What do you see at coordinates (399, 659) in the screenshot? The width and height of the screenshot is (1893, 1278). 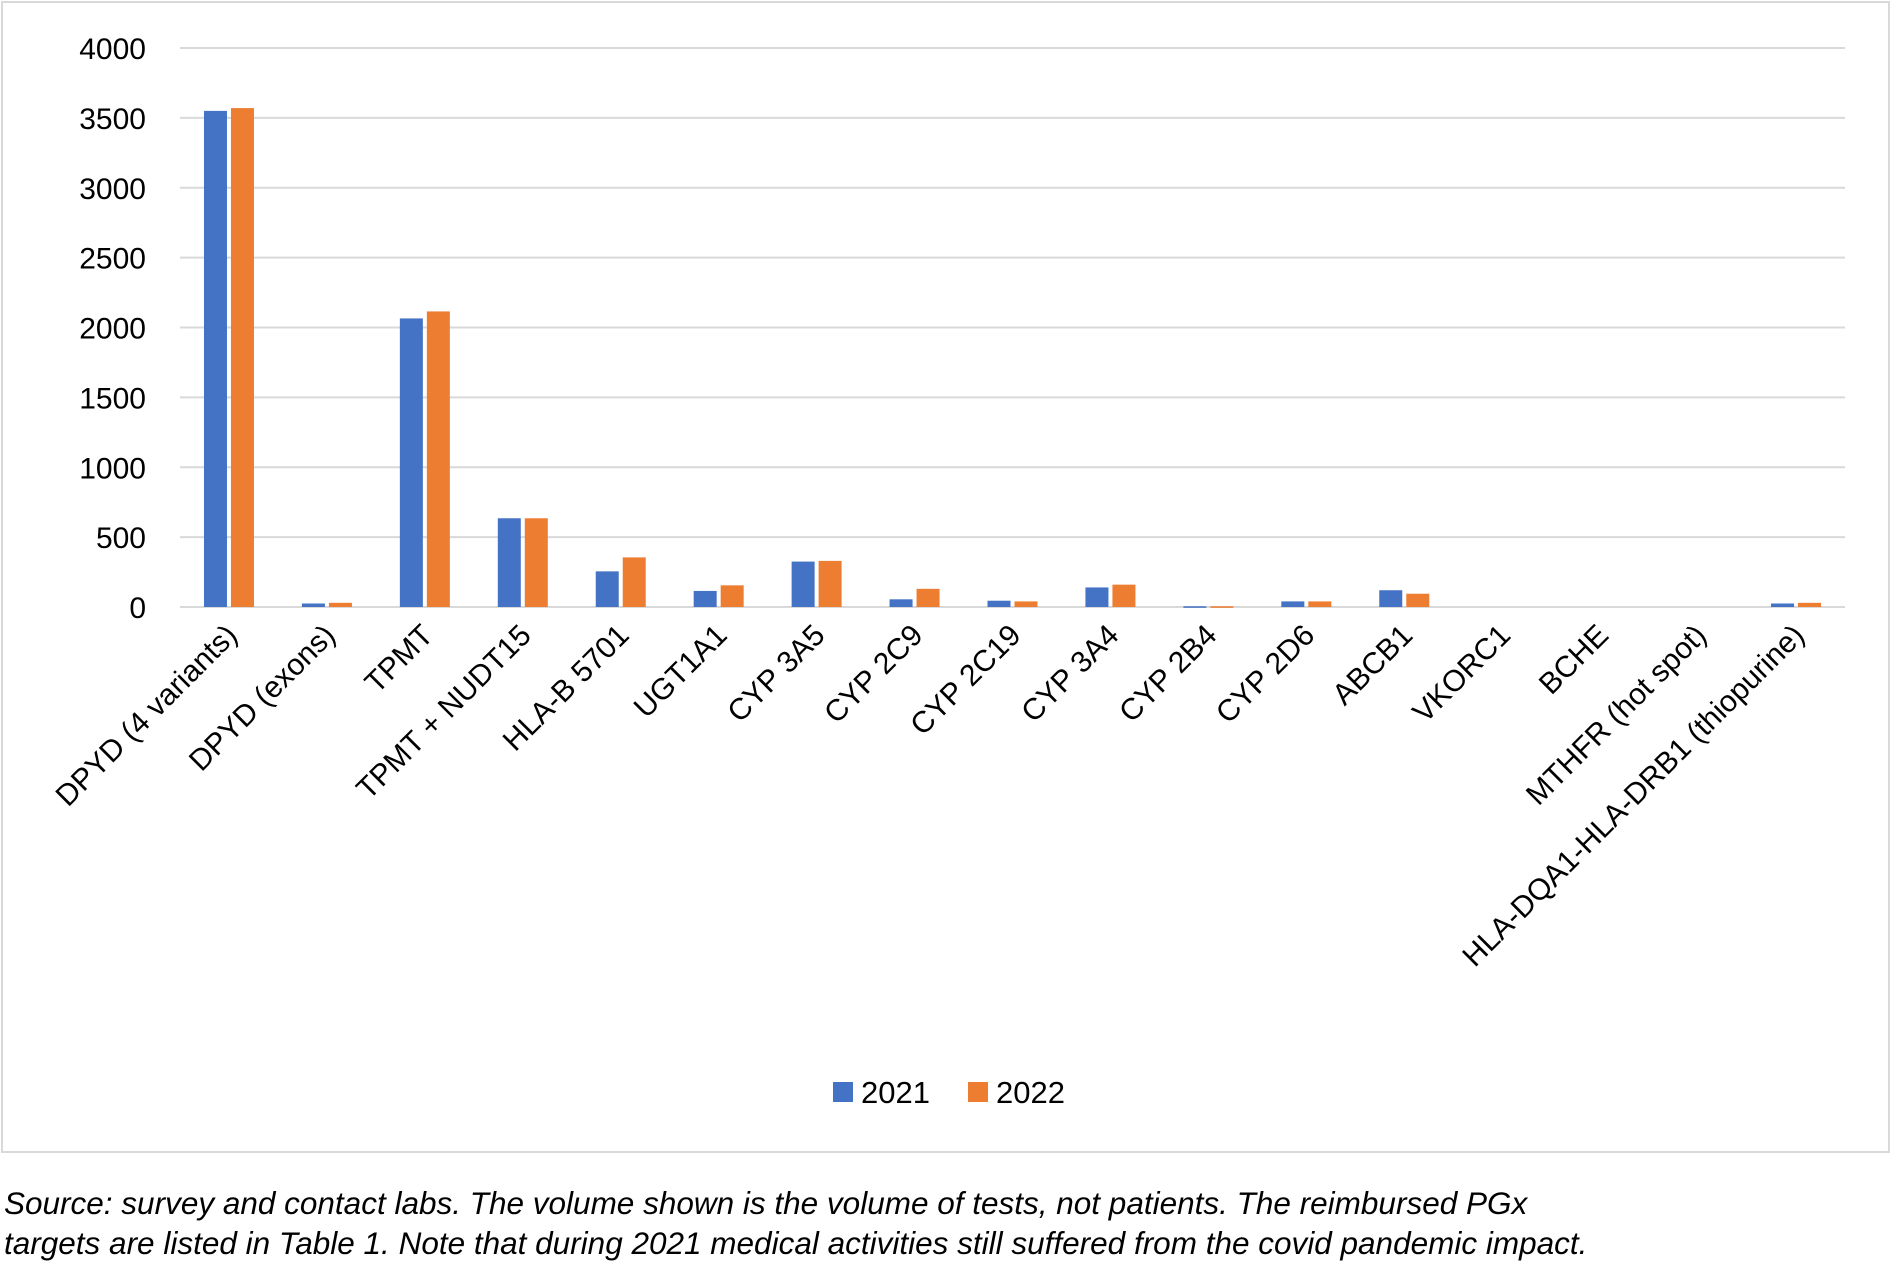 I see `x-tick-label: TPMT` at bounding box center [399, 659].